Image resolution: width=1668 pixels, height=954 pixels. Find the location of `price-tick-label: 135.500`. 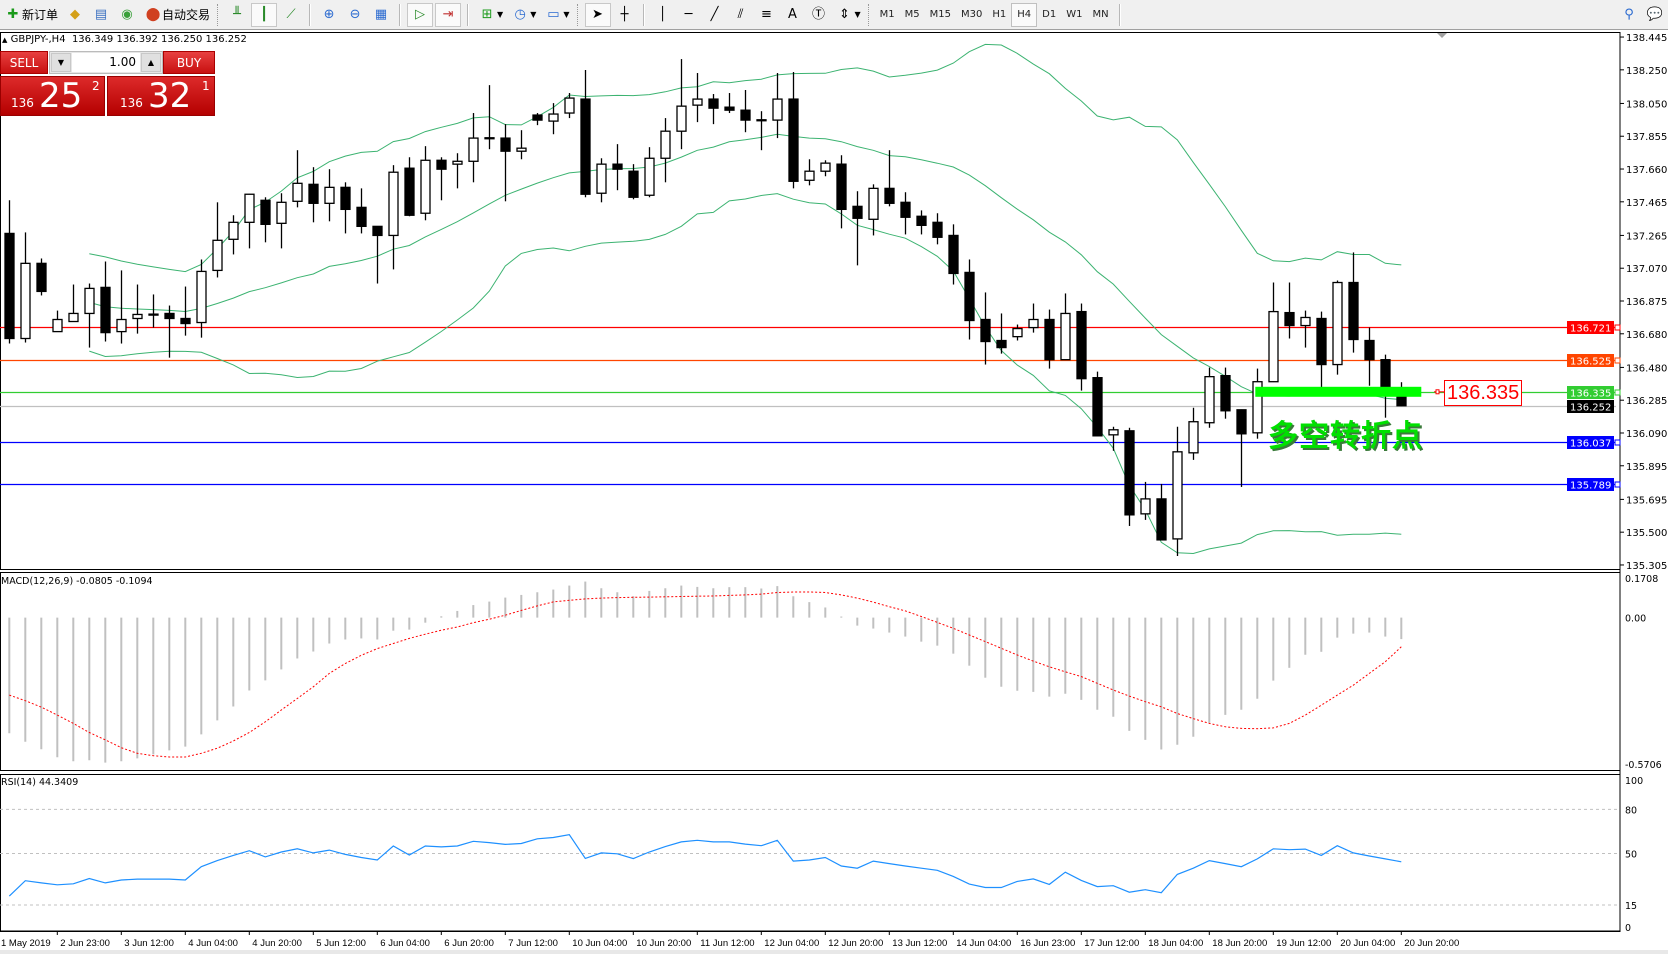

price-tick-label: 135.500 is located at coordinates (1646, 533).